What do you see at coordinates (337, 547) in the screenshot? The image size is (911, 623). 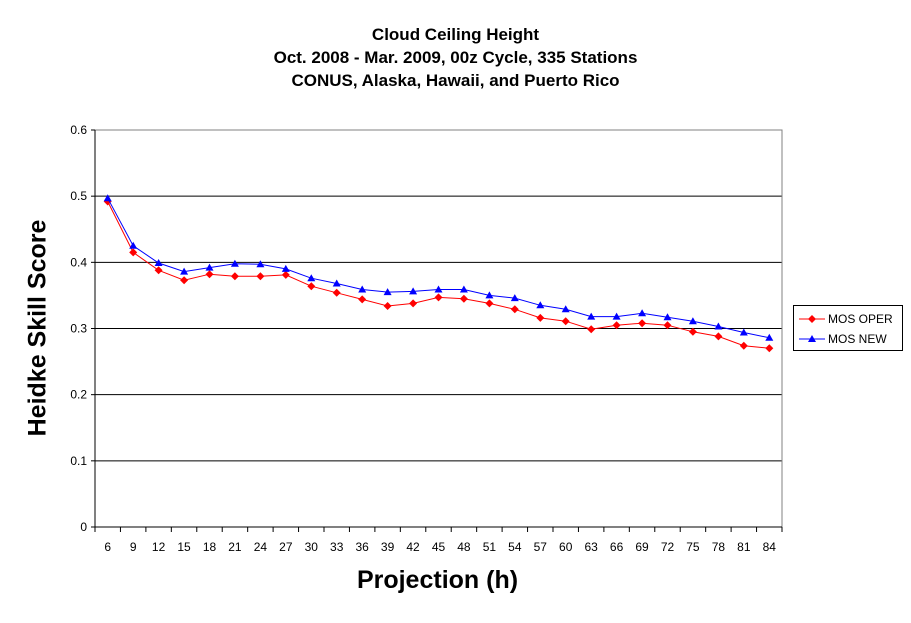 I see `x-tick-label: 33` at bounding box center [337, 547].